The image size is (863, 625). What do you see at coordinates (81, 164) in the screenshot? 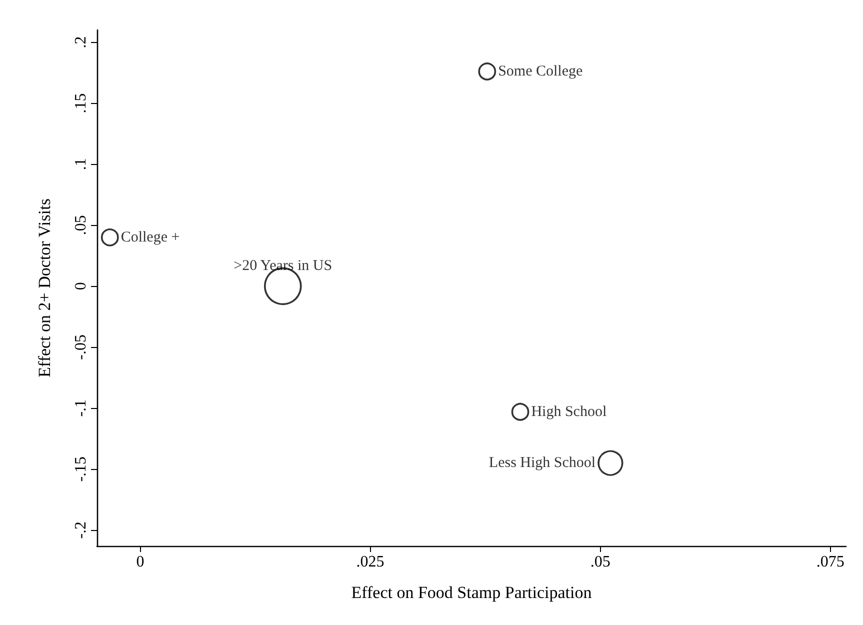
I see `y-tick-label: .1` at bounding box center [81, 164].